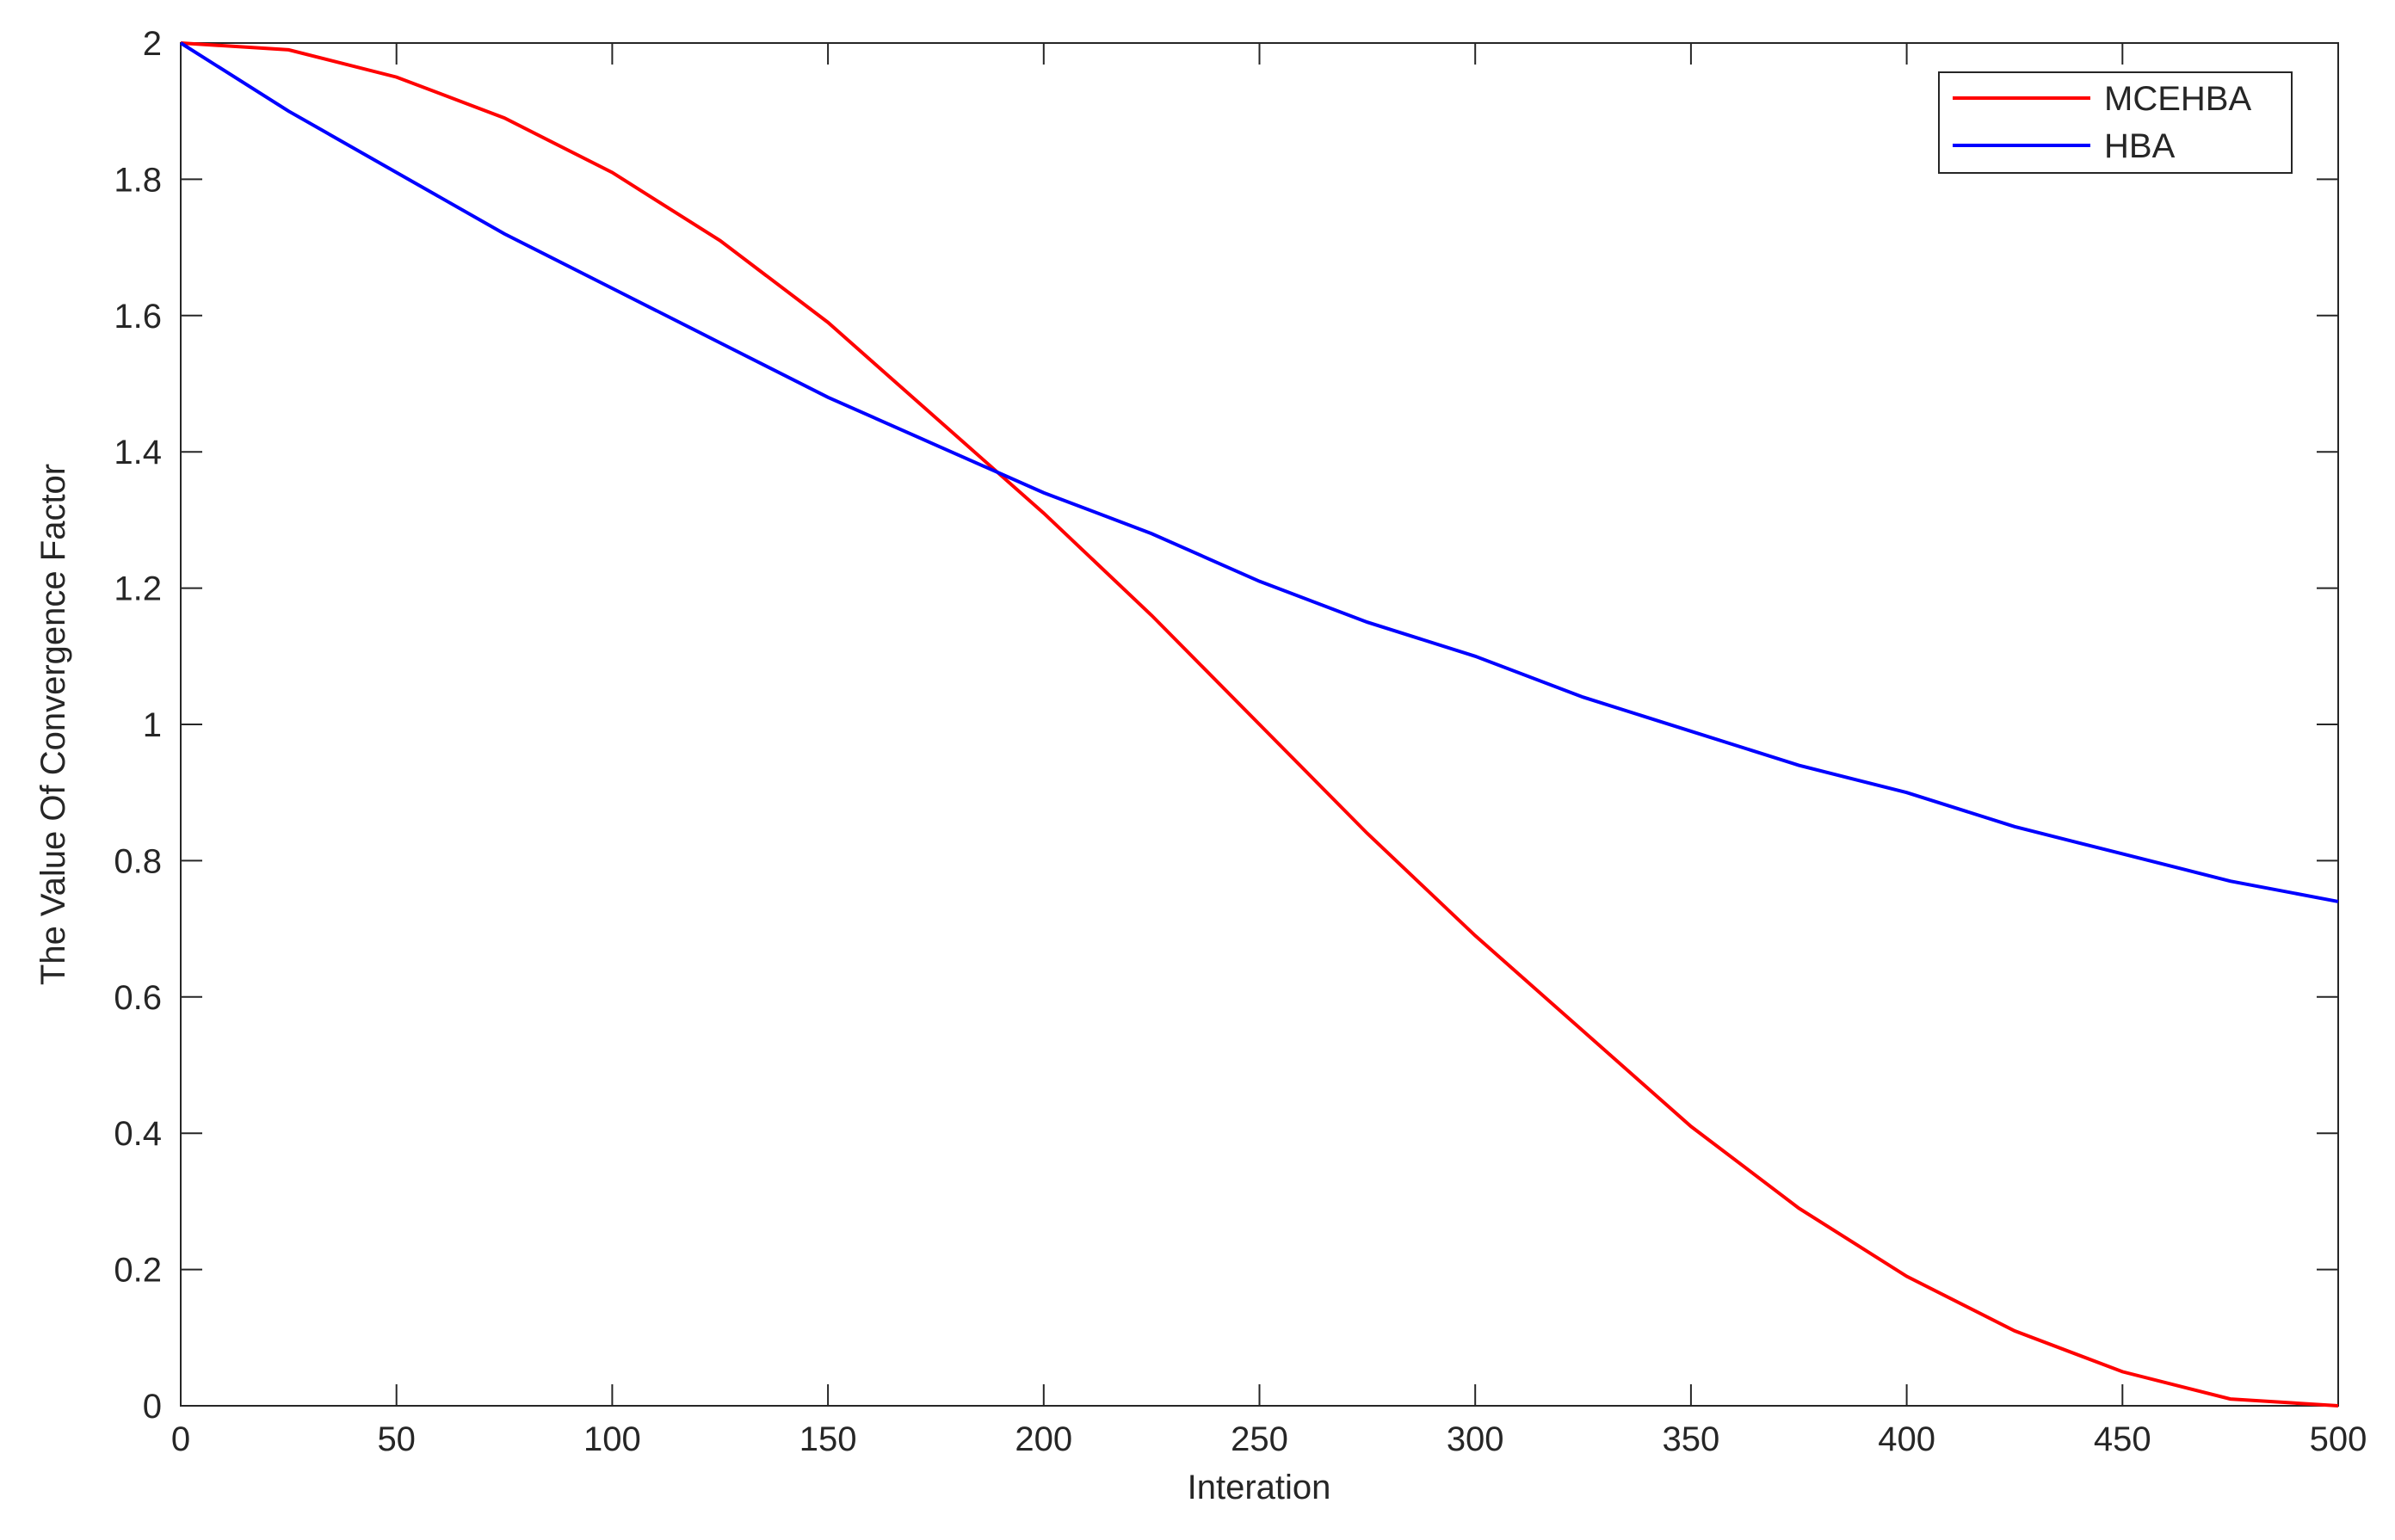 The width and height of the screenshot is (2395, 1540). Describe the element at coordinates (1906, 1439) in the screenshot. I see `x-tick-label: 400` at that location.